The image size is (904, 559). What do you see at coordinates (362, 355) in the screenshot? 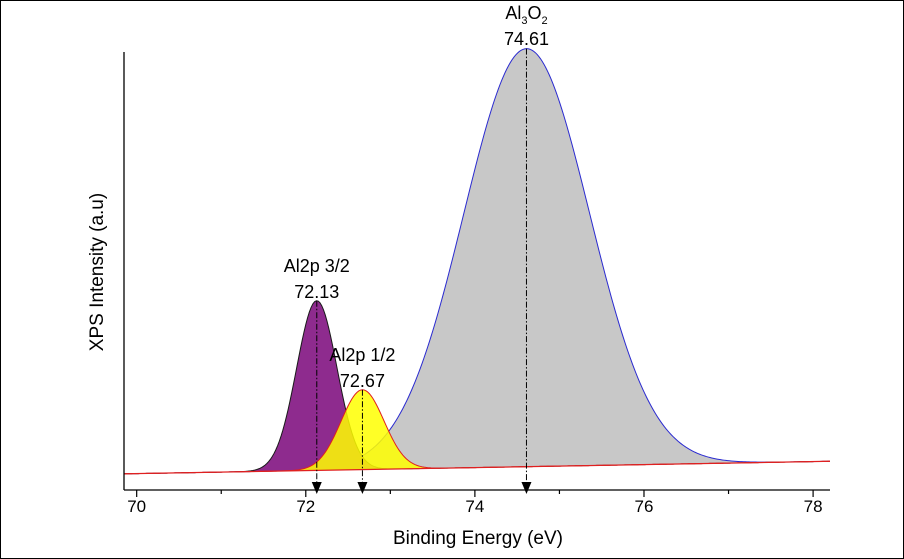
I see `peak-label-1: Al2p 1/2` at bounding box center [362, 355].